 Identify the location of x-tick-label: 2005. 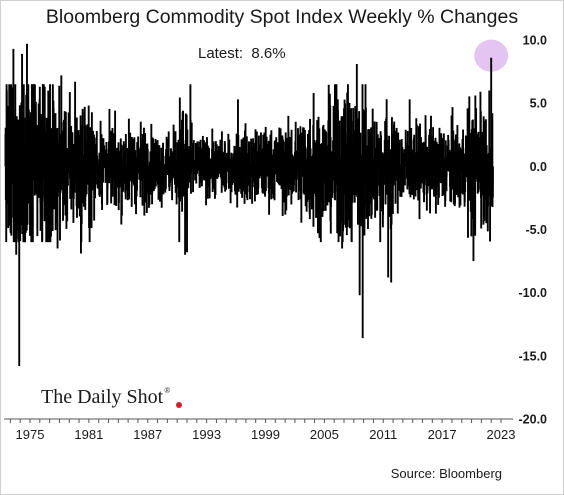
(324, 434).